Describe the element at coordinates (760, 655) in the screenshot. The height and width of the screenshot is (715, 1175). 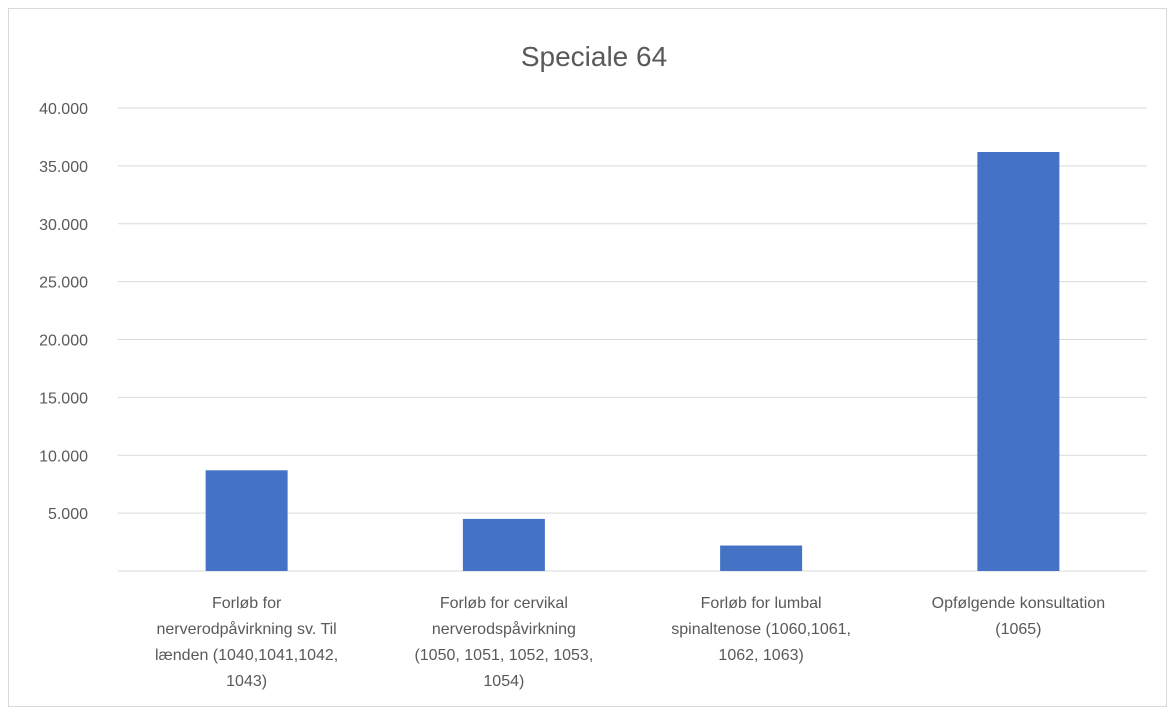
I see `x-tick-label: 1062, 1063)` at that location.